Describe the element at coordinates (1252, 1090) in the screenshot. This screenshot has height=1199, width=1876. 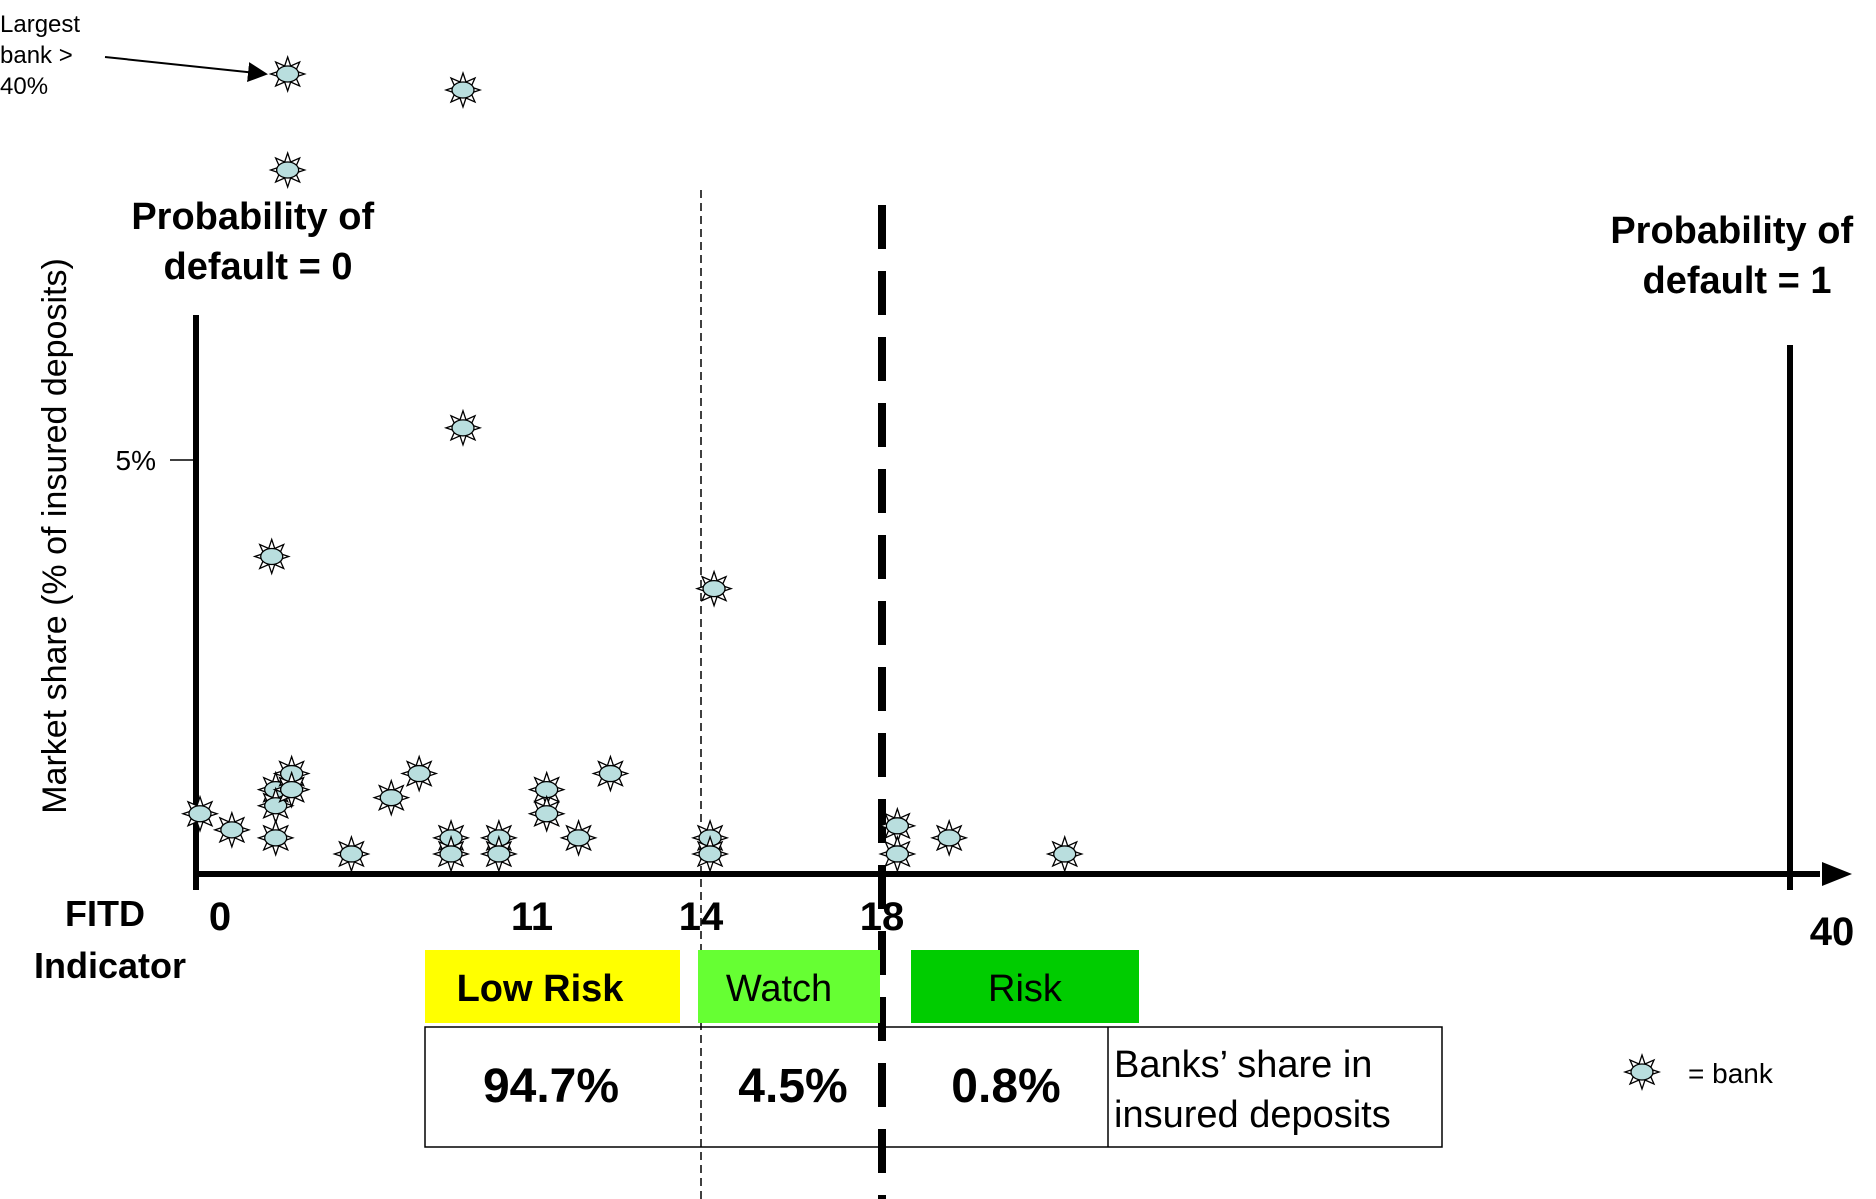
I see `share-row-label: Banks’ share in insured deposits` at that location.